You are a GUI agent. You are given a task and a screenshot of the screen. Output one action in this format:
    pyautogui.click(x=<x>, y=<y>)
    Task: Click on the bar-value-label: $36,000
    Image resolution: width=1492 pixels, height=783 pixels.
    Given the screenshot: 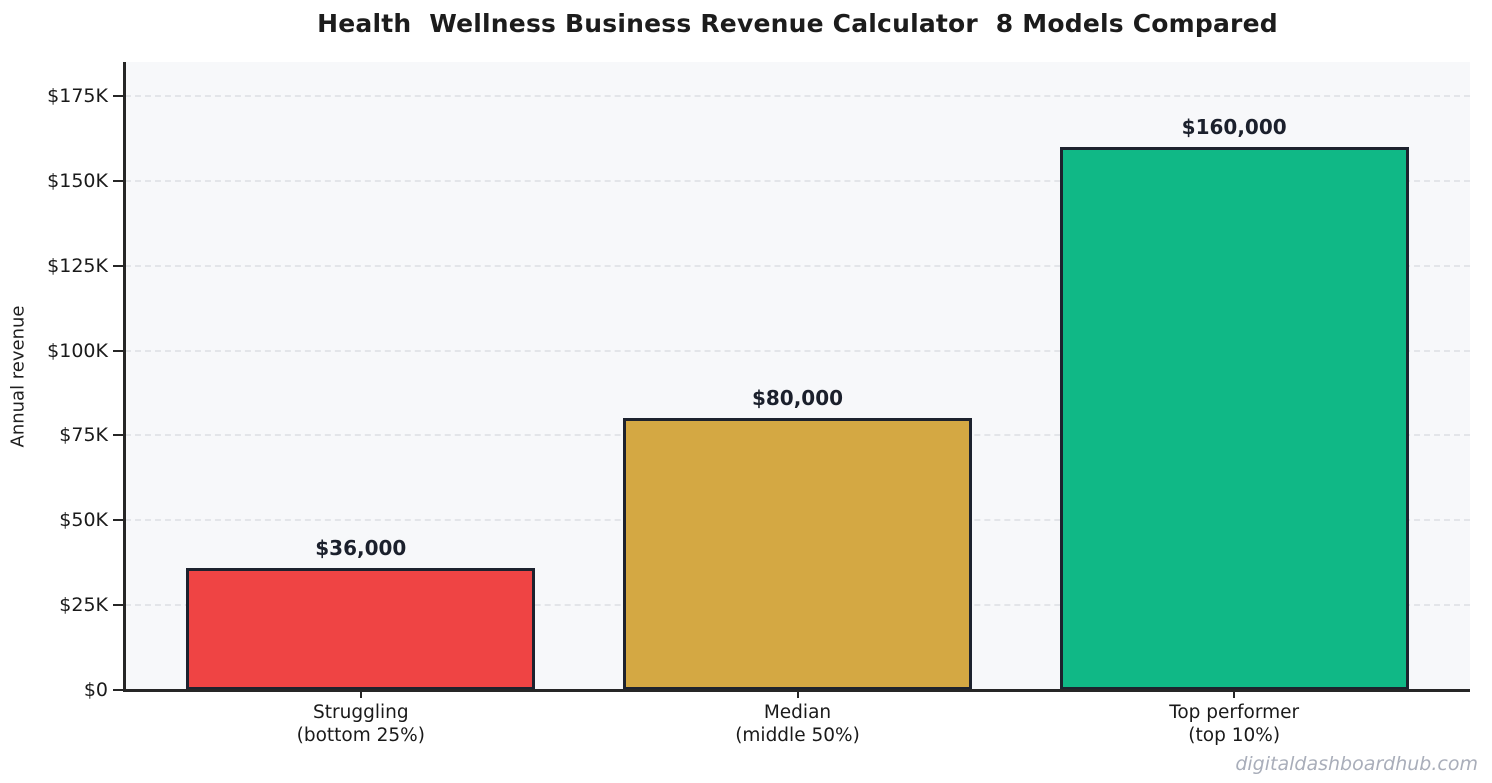 What is the action you would take?
    pyautogui.click(x=361, y=547)
    